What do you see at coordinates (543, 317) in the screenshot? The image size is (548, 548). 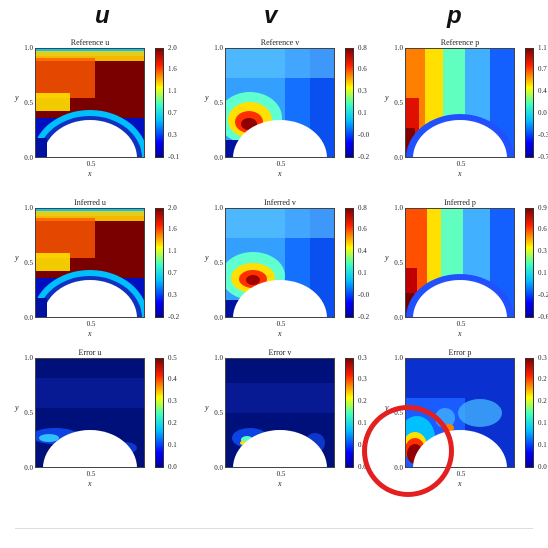 I see `colorbar-tick-label: -0.6` at bounding box center [543, 317].